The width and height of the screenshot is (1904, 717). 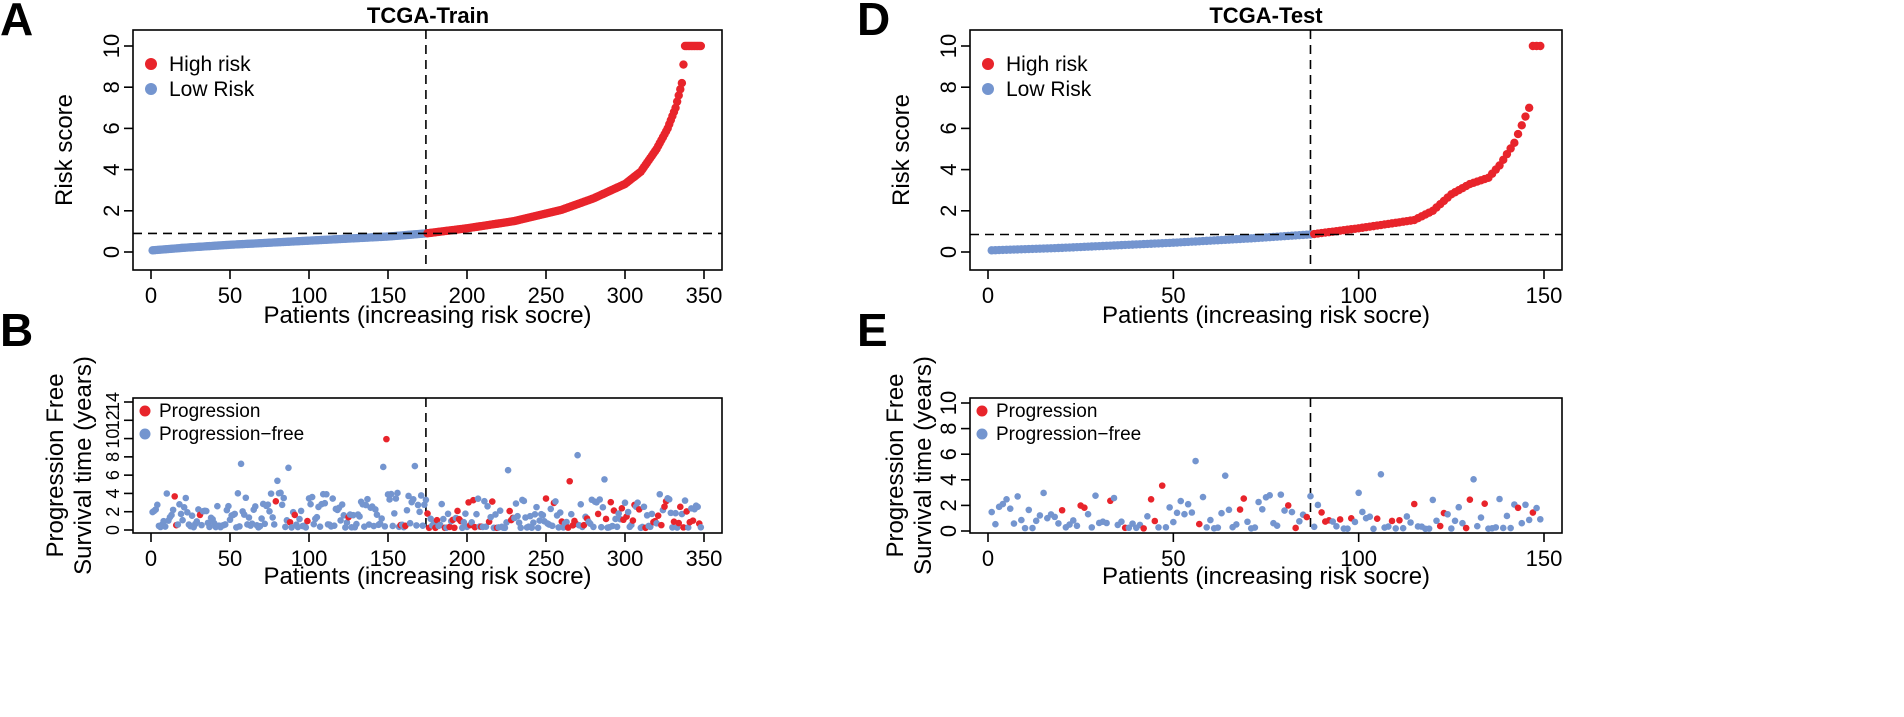 What do you see at coordinates (872, 330) in the screenshot?
I see `panel-letter: E` at bounding box center [872, 330].